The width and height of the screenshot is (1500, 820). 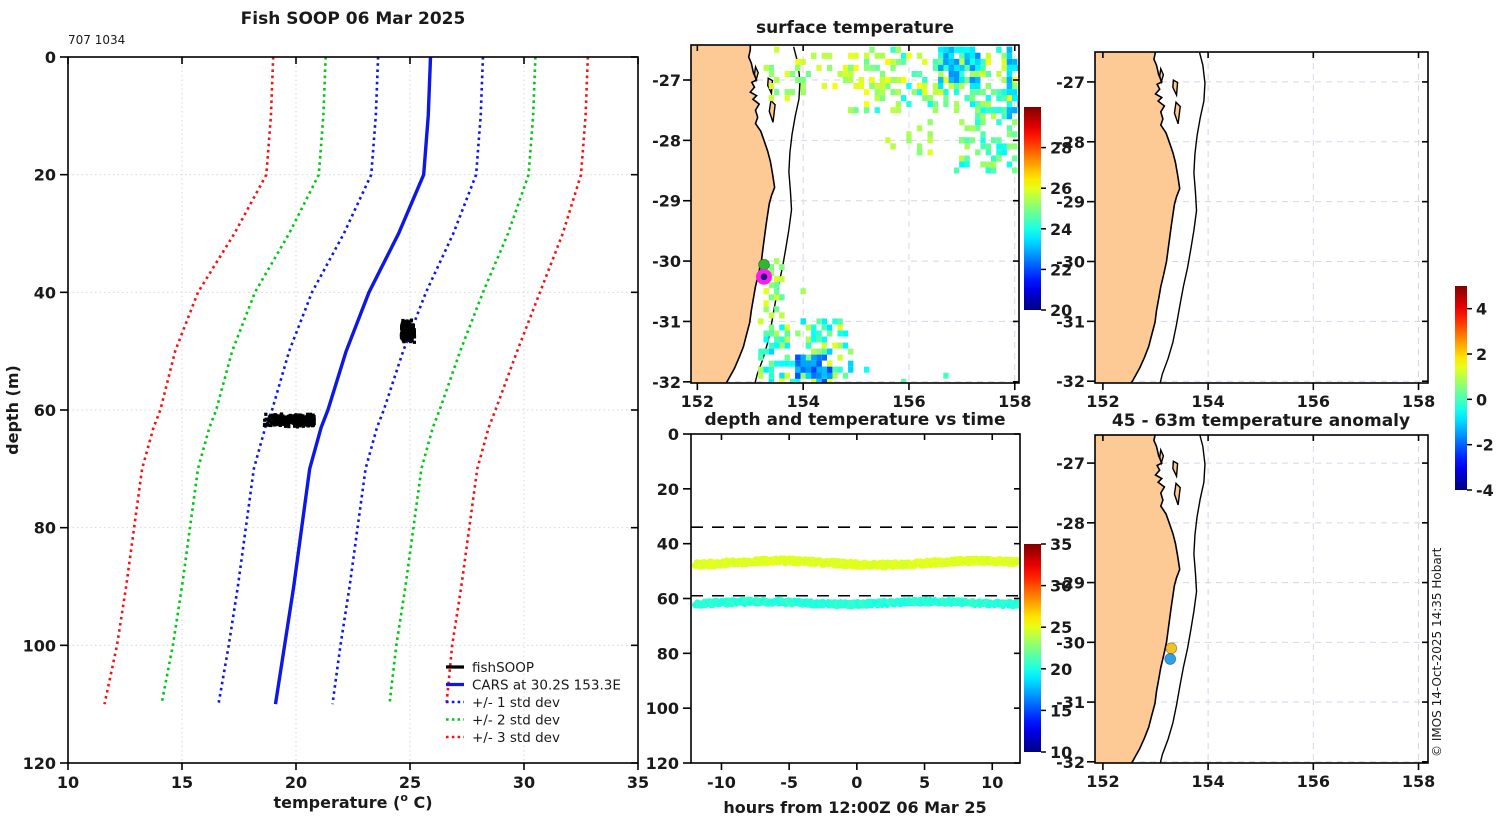 What do you see at coordinates (1014, 401) in the screenshot?
I see `map-x-tick-label: 158` at bounding box center [1014, 401].